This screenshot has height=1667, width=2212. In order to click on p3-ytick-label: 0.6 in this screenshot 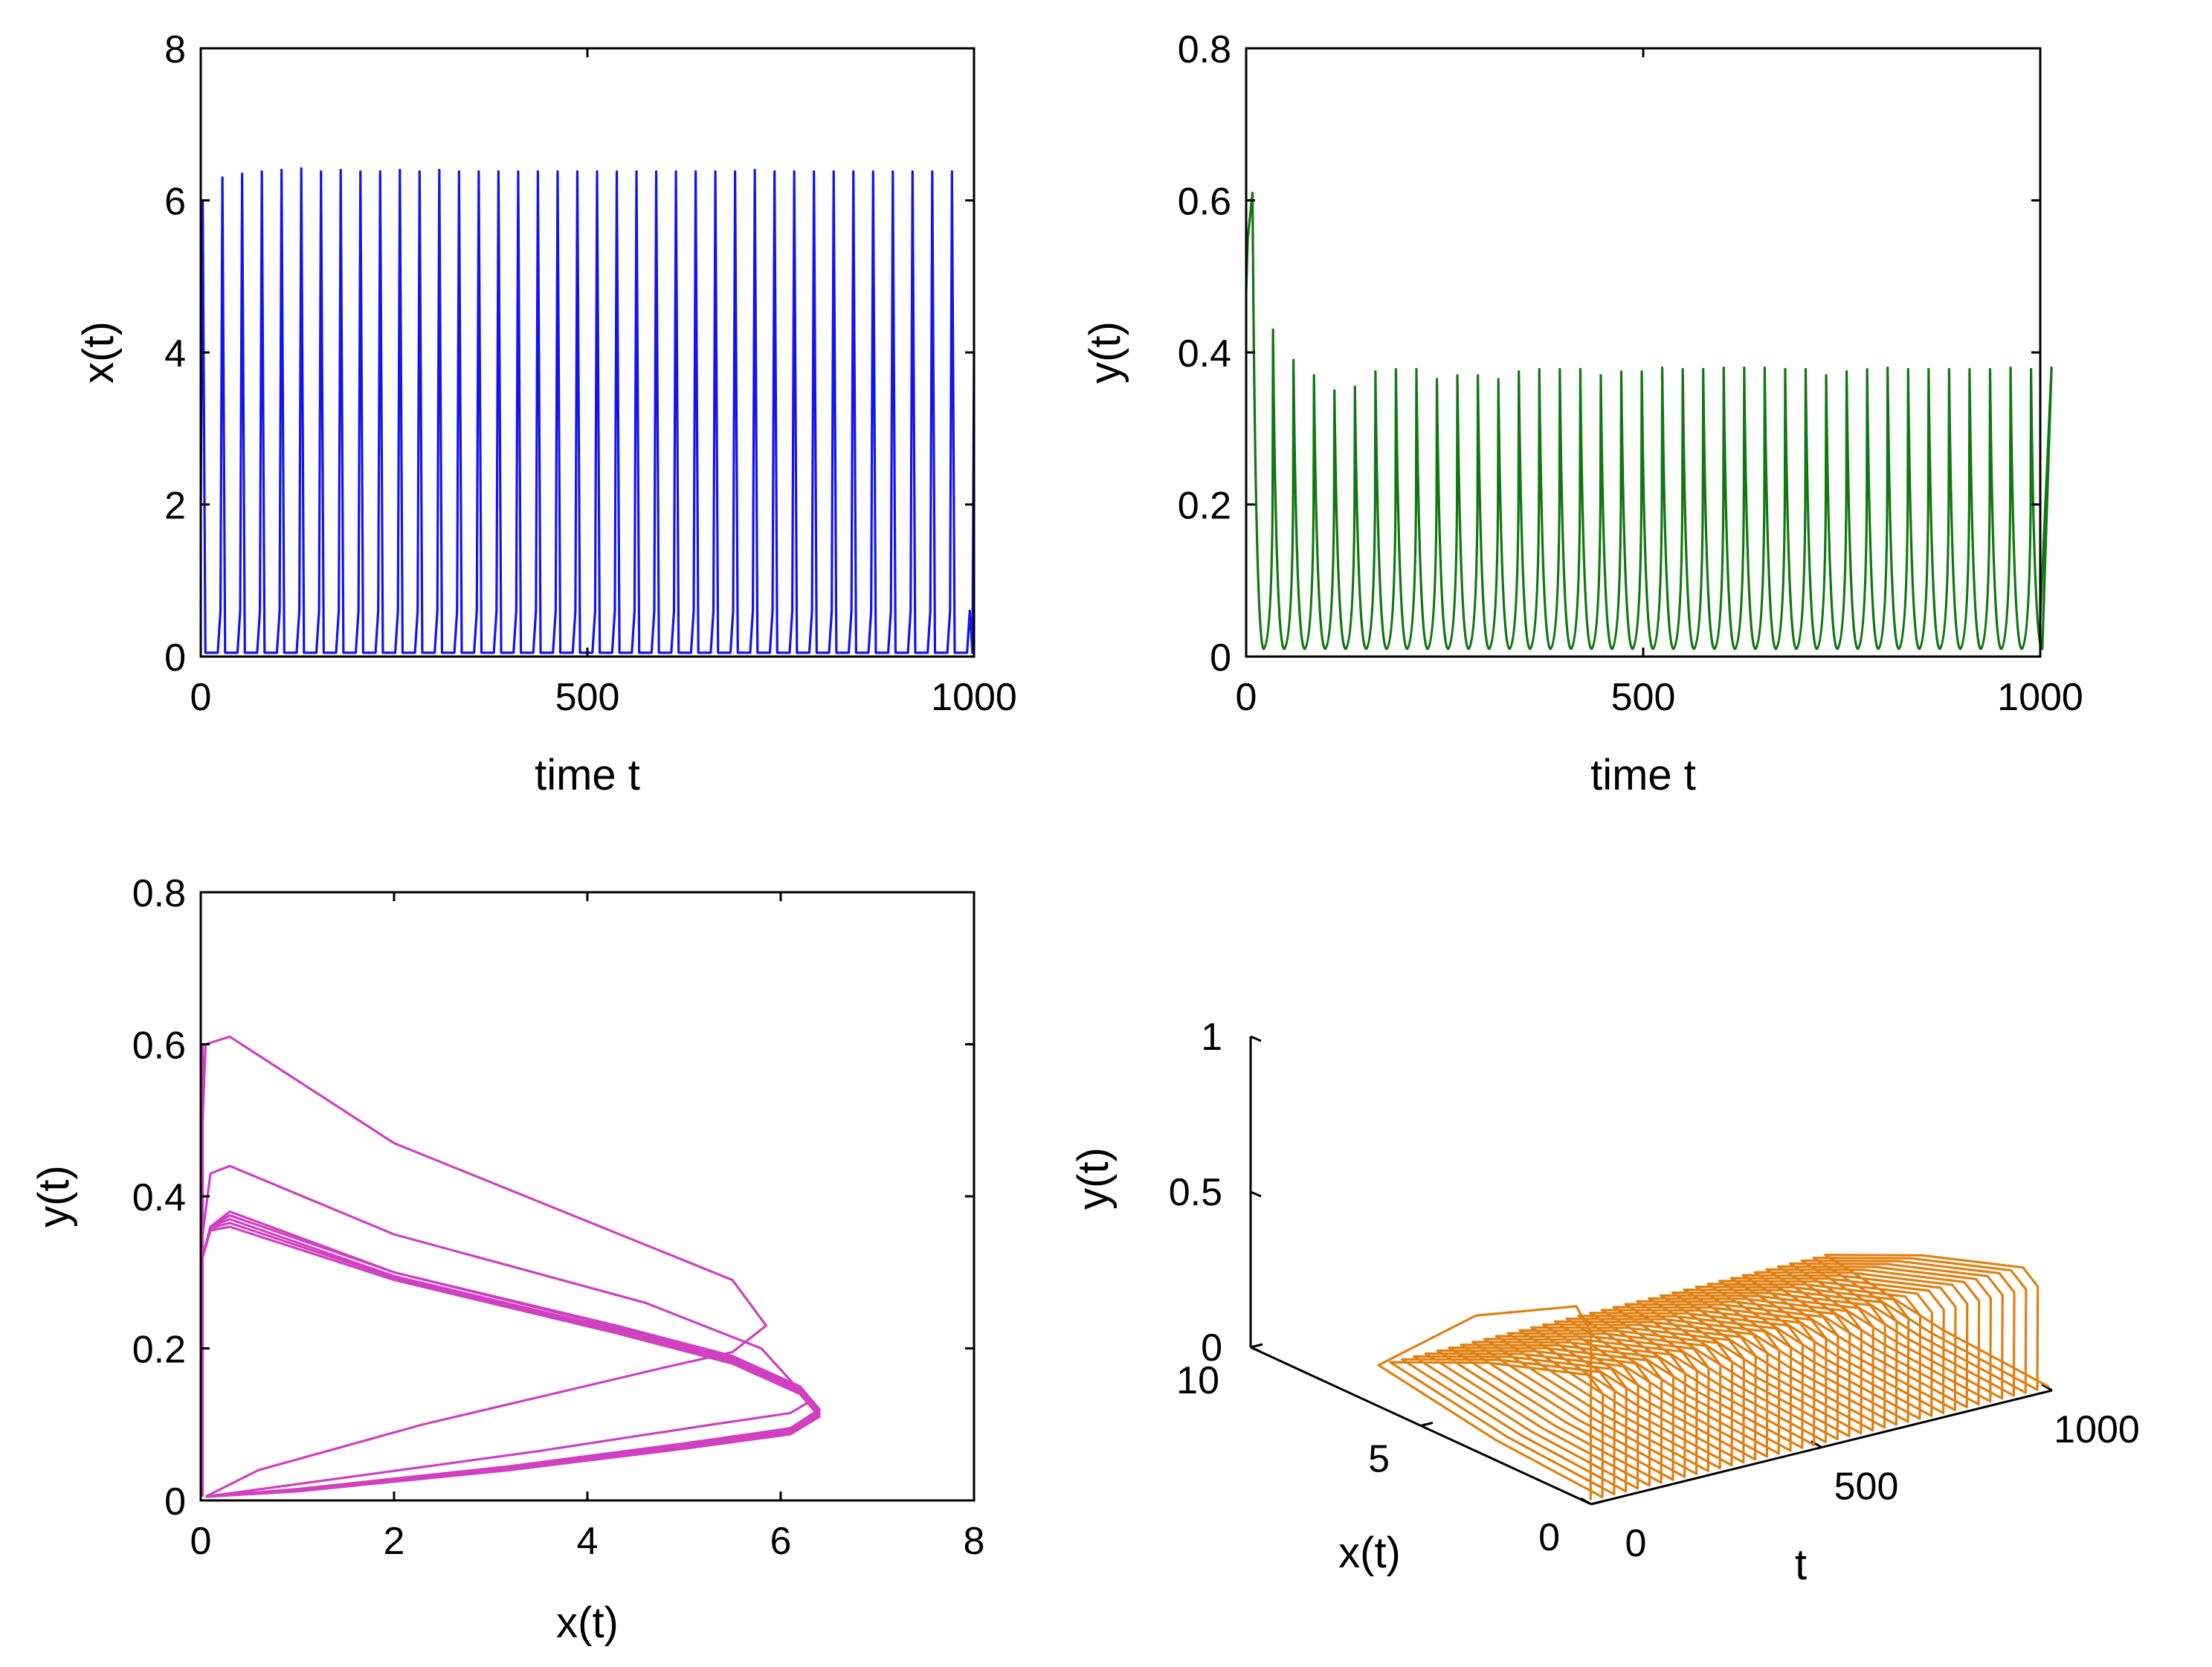, I will do `click(159, 1046)`.